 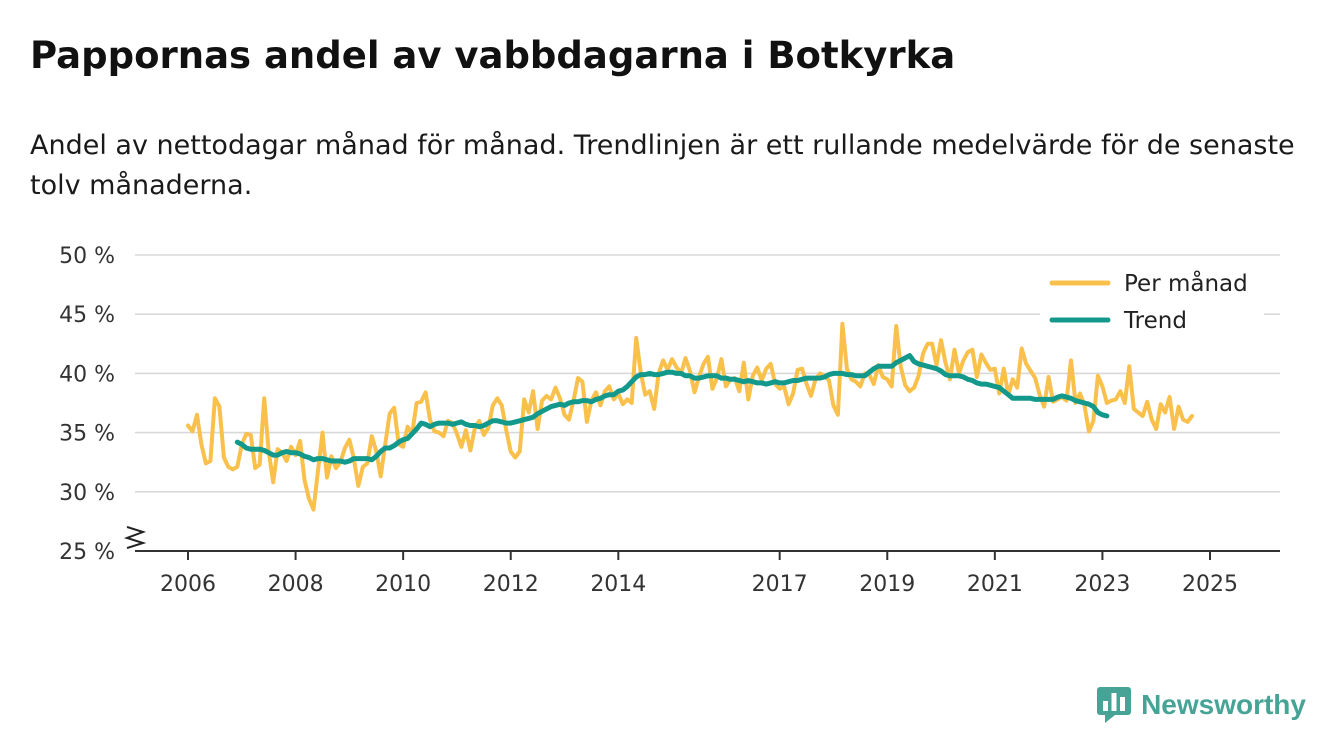 What do you see at coordinates (188, 584) in the screenshot?
I see `x-tick-label-2006: 2006` at bounding box center [188, 584].